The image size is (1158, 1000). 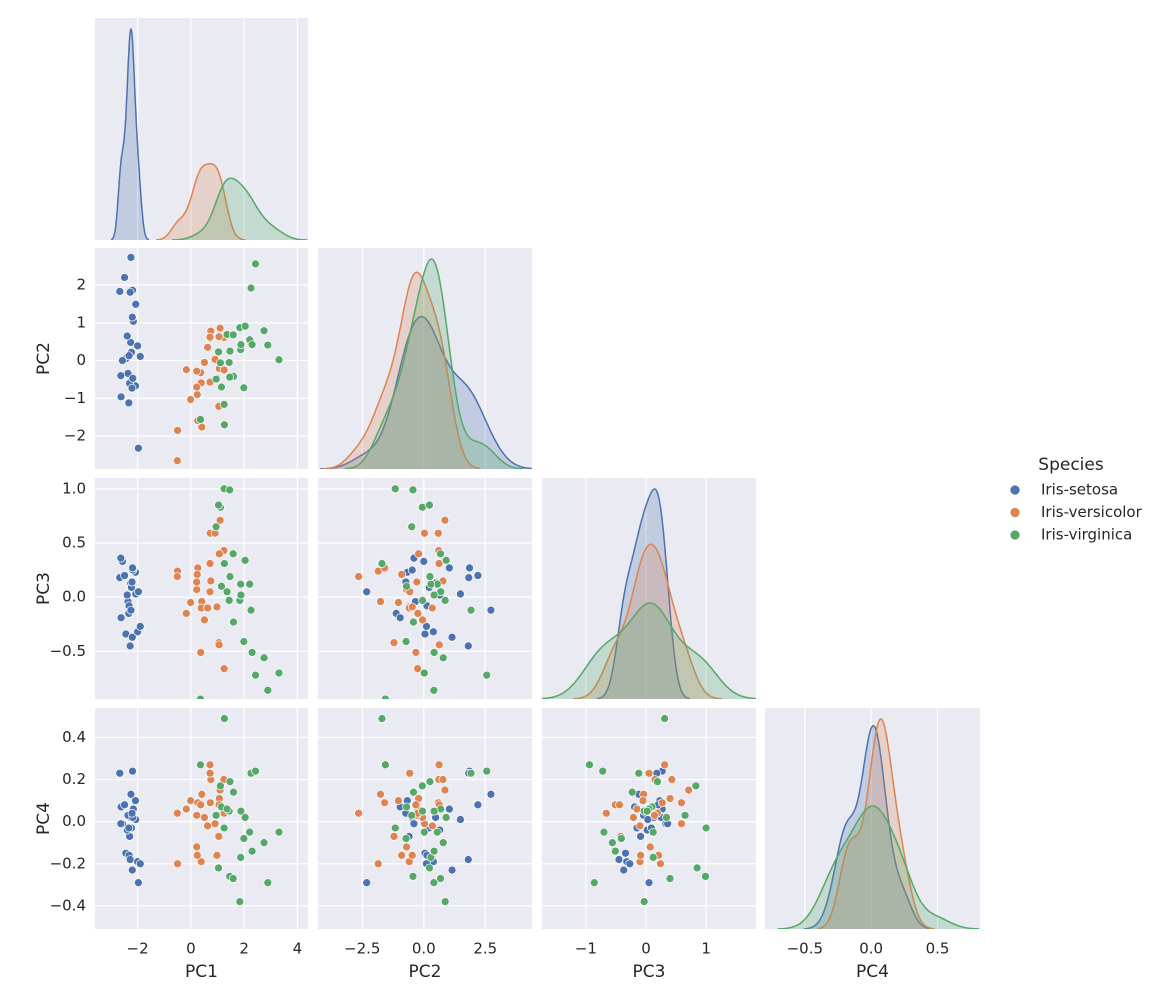 I want to click on x-tick-label: −1, so click(x=586, y=949).